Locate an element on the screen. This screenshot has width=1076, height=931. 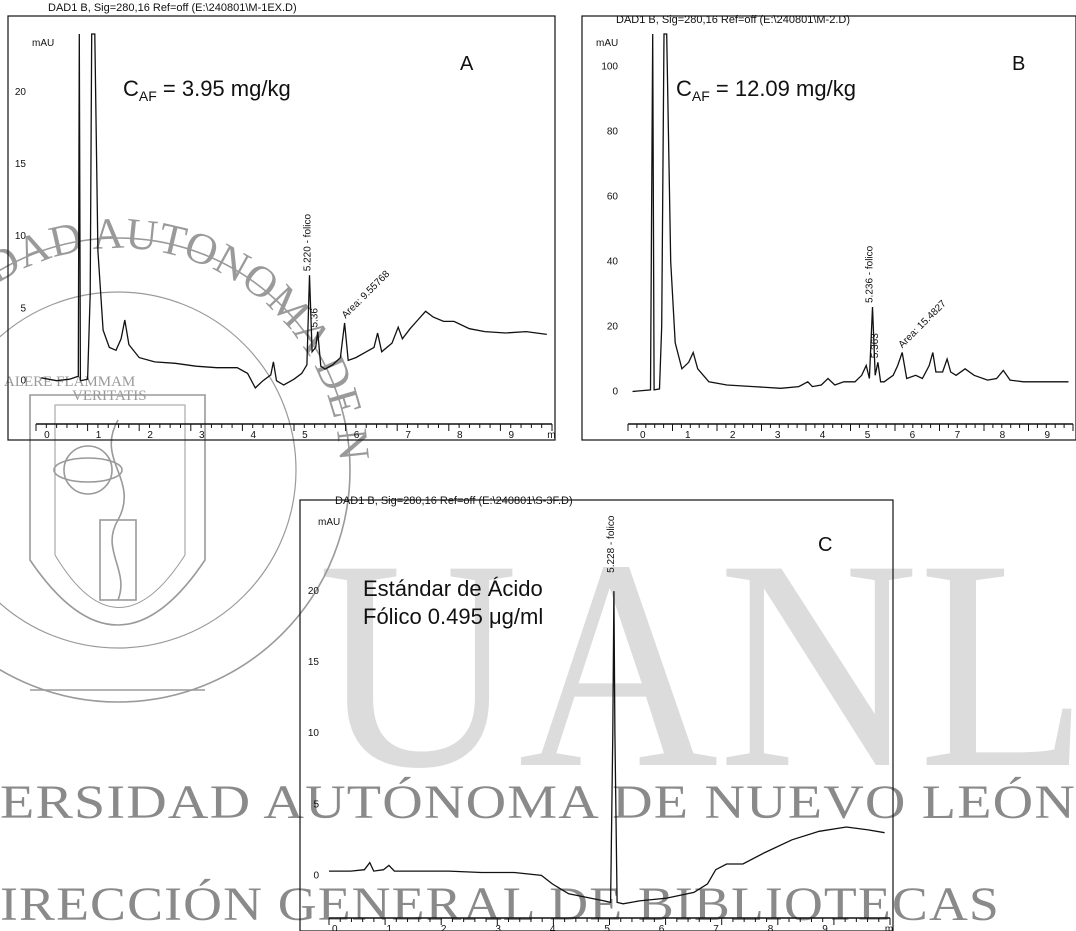
seal-inner-ring is located at coordinates (148, 470).